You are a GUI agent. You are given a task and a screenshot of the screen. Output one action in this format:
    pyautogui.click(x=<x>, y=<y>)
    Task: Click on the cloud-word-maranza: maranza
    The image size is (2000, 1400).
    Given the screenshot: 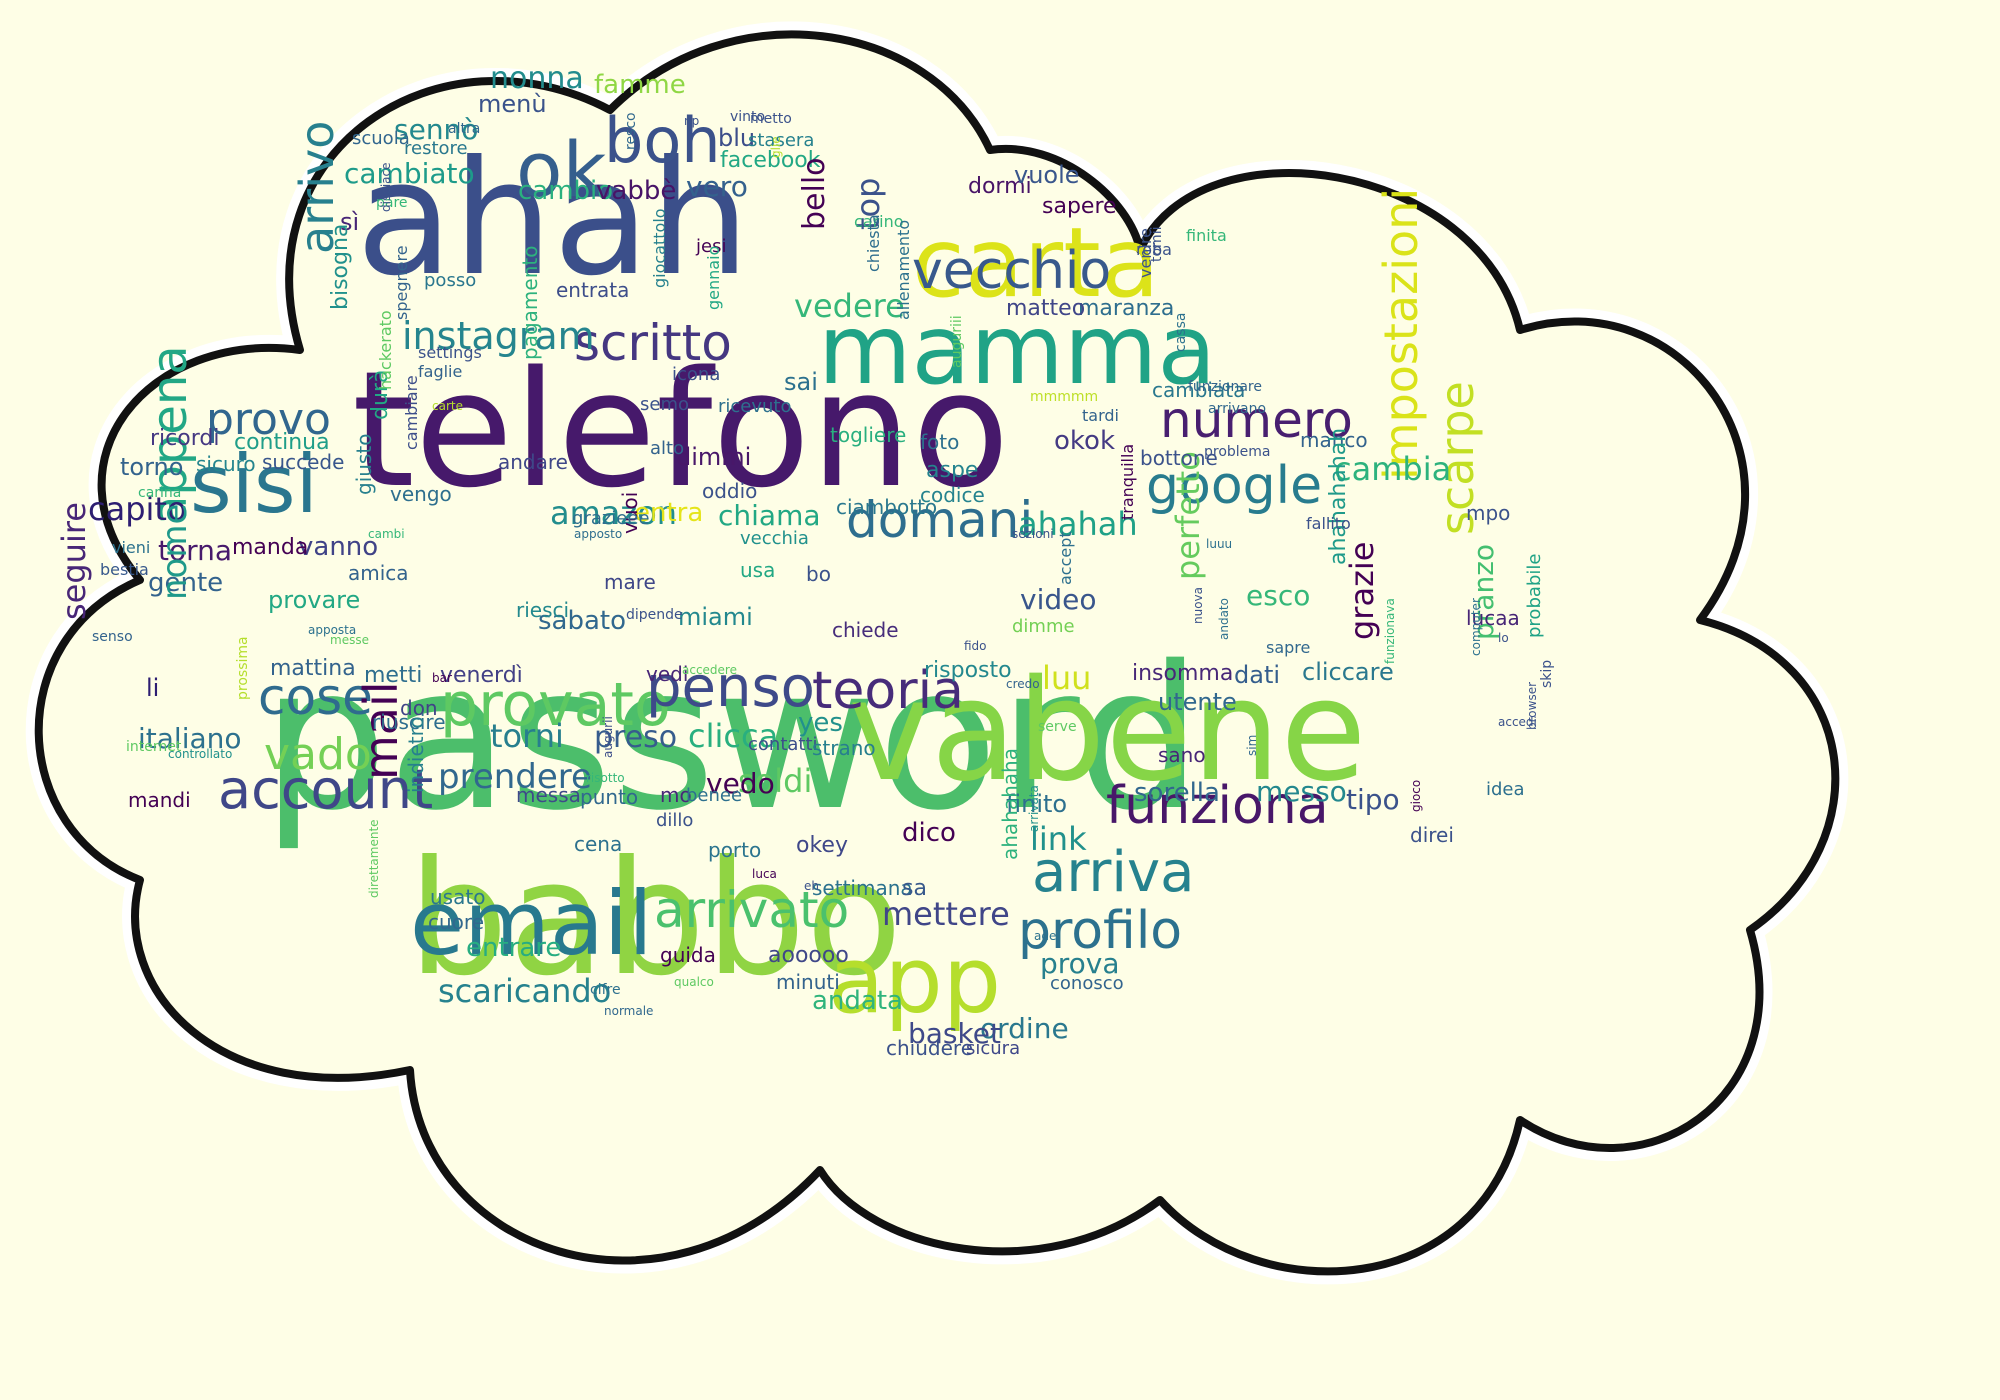 What is the action you would take?
    pyautogui.click(x=1126, y=308)
    